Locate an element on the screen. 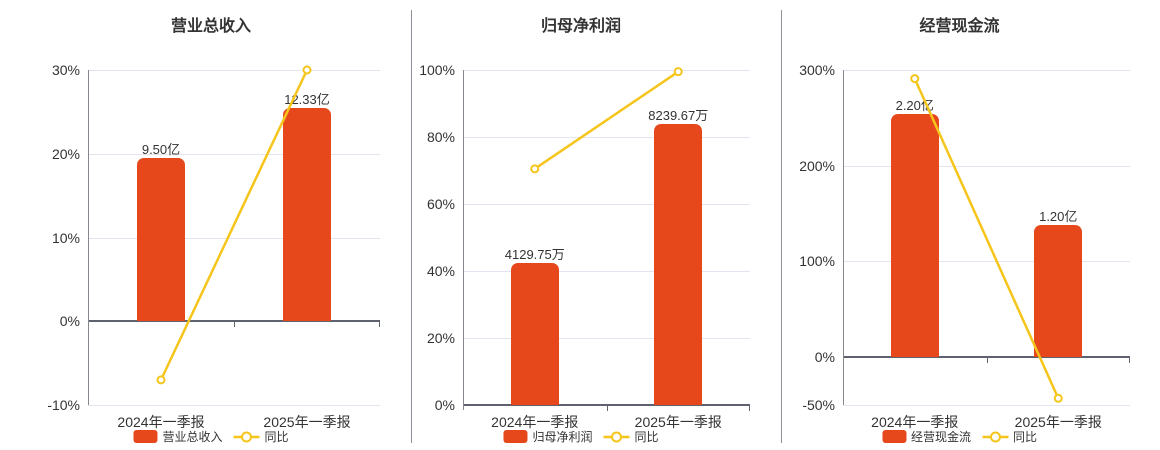 This screenshot has width=1160, height=450. legend-bar-label: 归母净利润 is located at coordinates (562, 437).